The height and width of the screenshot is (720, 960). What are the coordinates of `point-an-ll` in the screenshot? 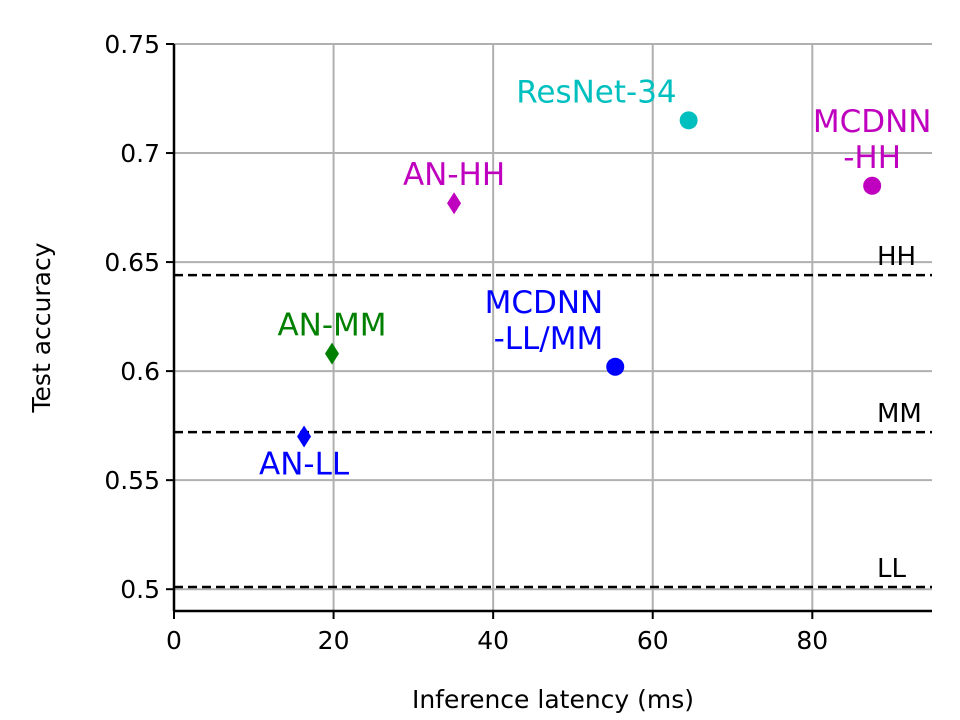 It's located at (304, 436).